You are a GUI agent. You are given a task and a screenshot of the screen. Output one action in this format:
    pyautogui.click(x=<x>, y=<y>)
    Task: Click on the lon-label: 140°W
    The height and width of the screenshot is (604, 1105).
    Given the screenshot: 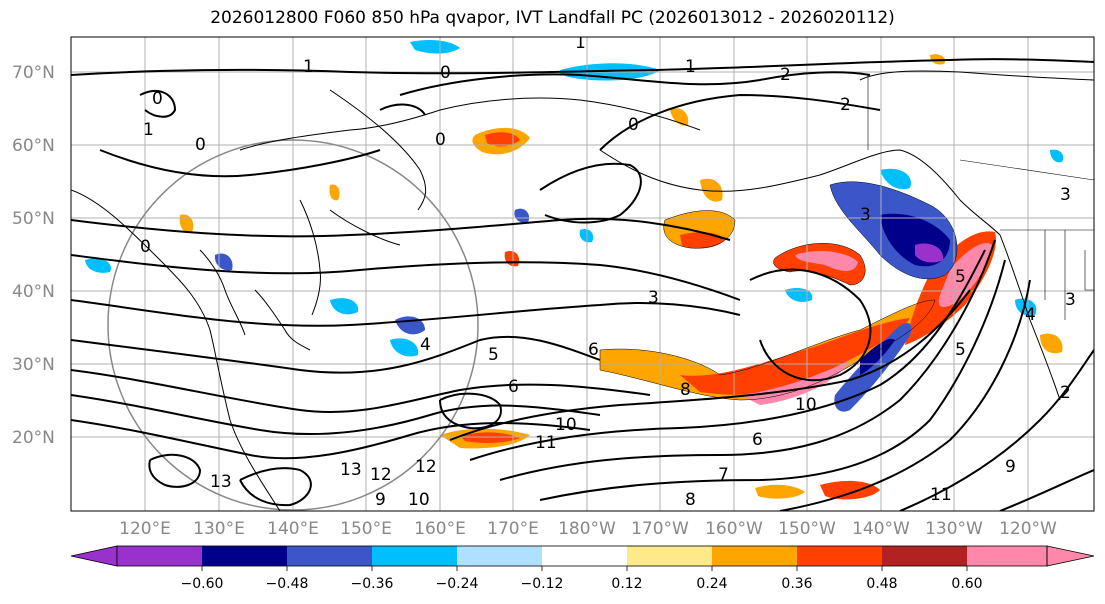 What is the action you would take?
    pyautogui.click(x=881, y=529)
    